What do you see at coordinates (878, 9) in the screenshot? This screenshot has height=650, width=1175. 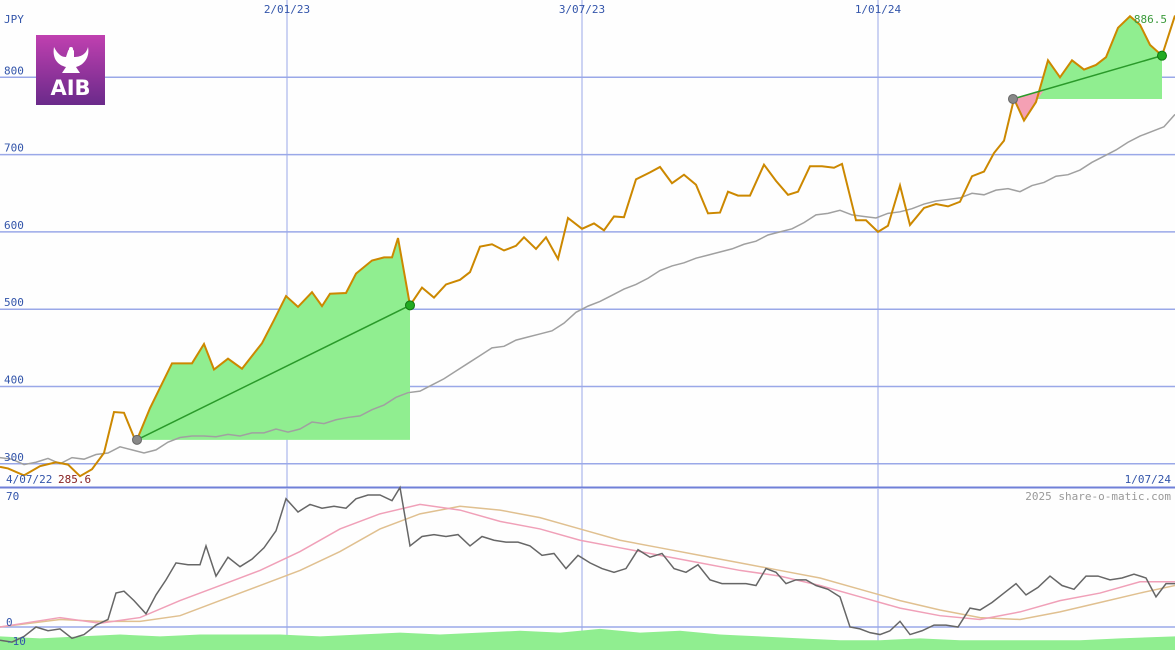 I see `x-tick-label: 1/01/24` at bounding box center [878, 9].